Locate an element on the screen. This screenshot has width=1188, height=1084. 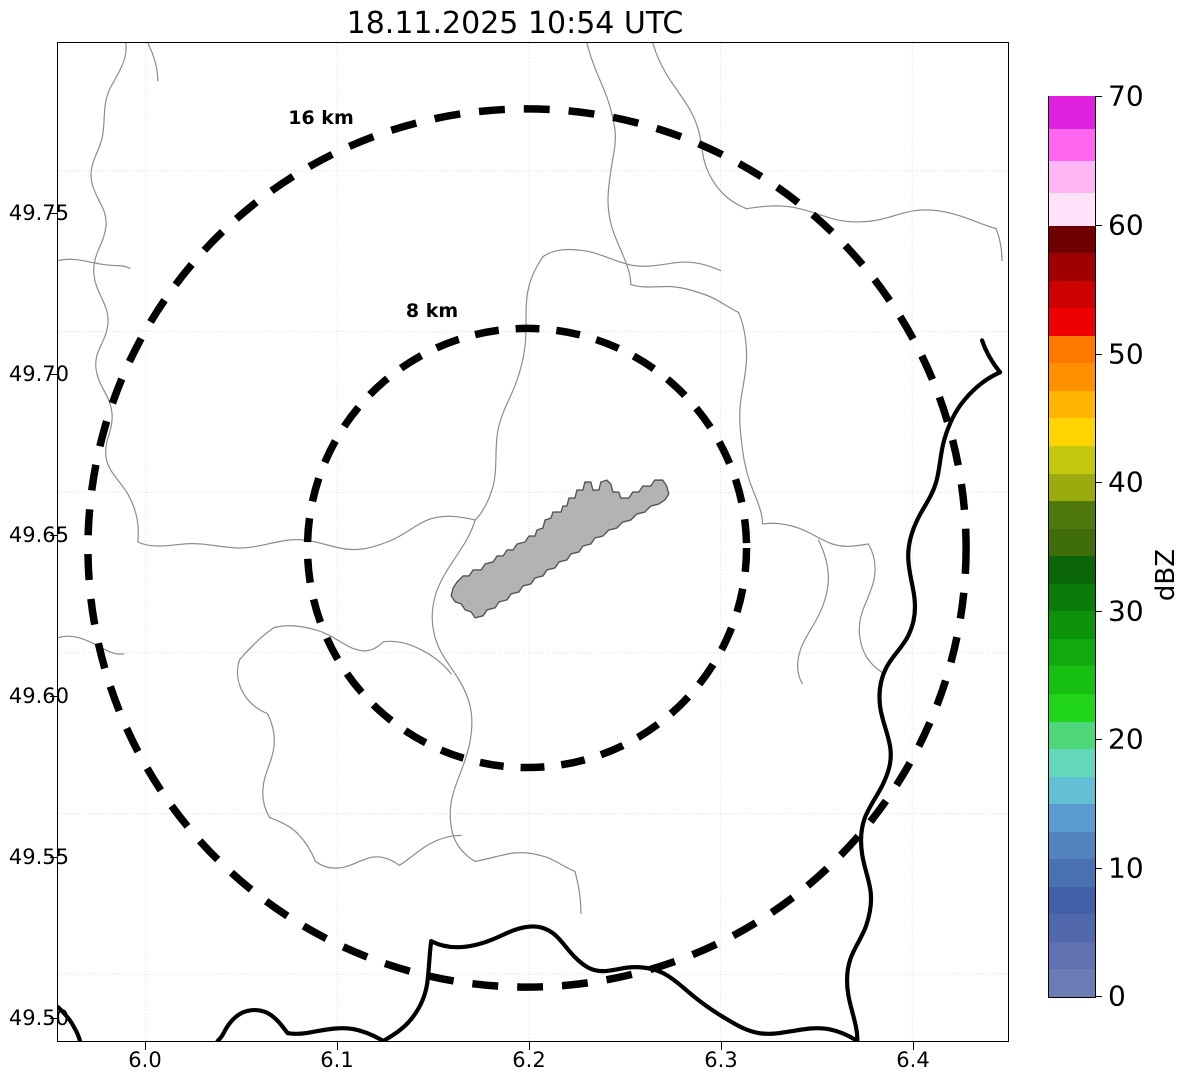
xtick-label-6-3: 6.3 is located at coordinates (721, 1060).